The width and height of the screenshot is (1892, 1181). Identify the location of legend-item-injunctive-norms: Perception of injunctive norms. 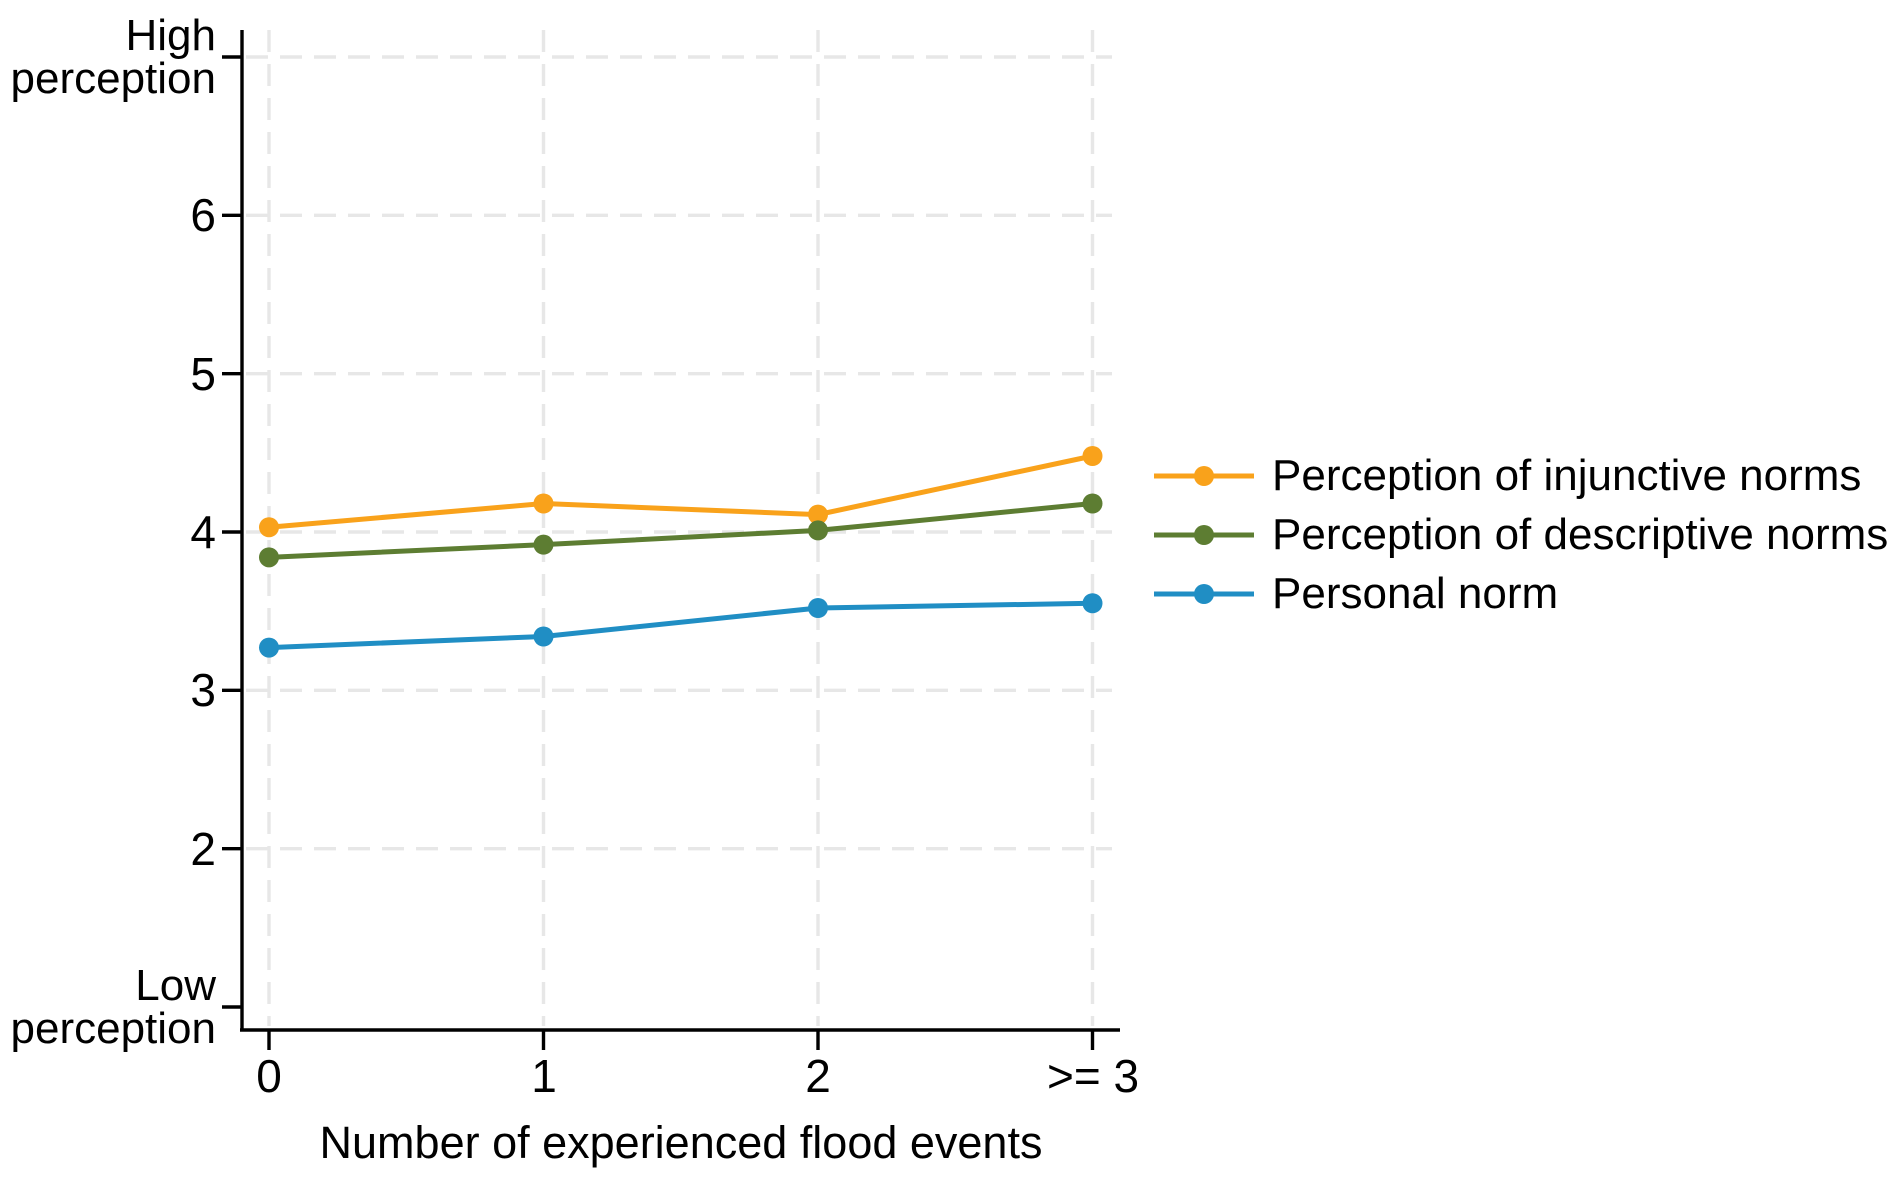
(1520, 475).